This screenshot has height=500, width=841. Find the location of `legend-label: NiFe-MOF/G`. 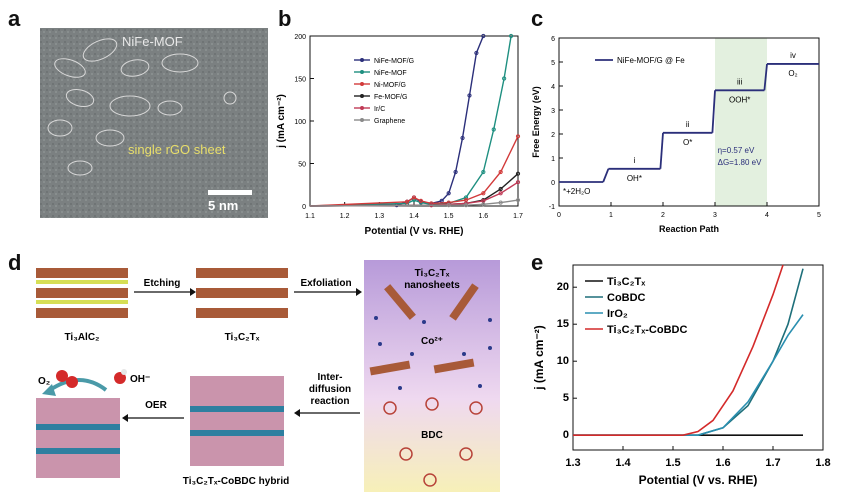

legend-label: NiFe-MOF/G is located at coordinates (394, 61).